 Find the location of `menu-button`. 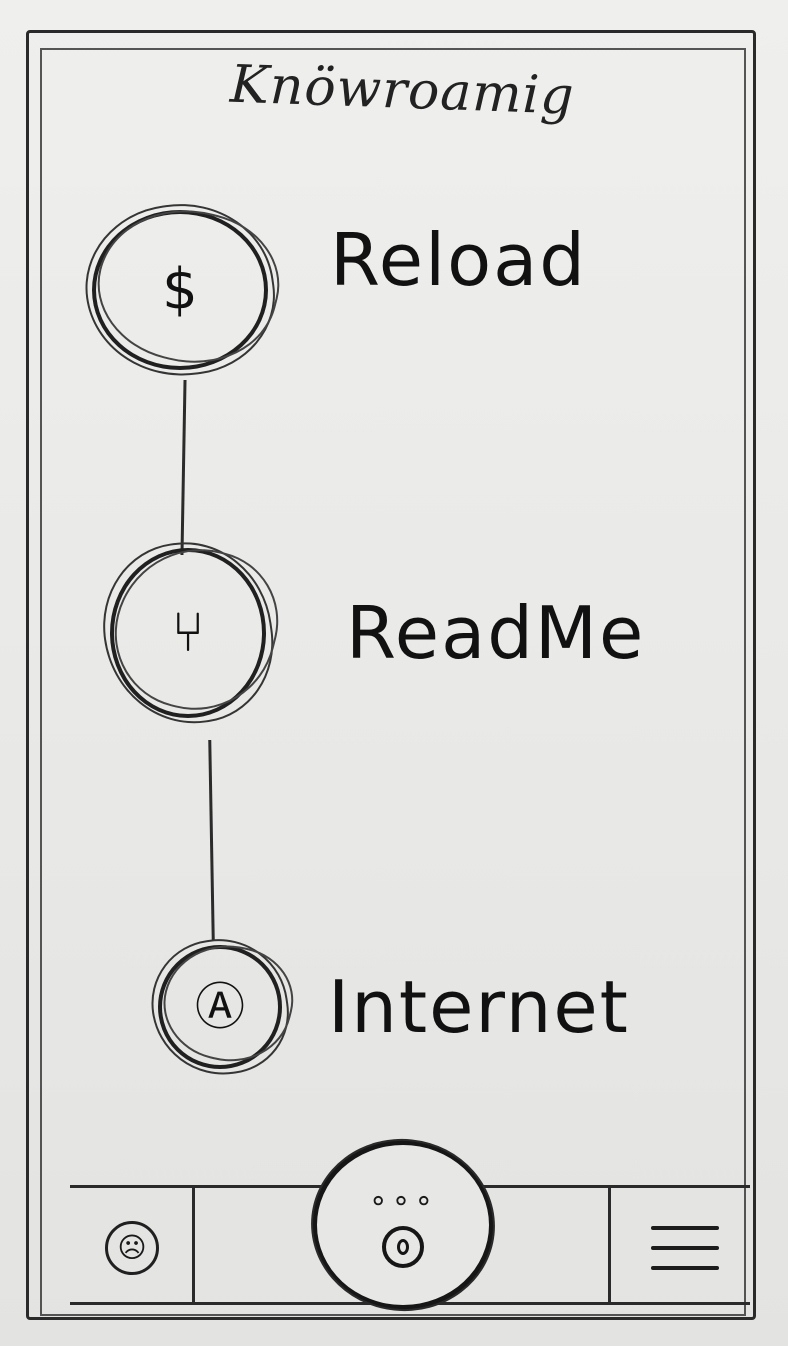

menu-button is located at coordinates (685, 1248).